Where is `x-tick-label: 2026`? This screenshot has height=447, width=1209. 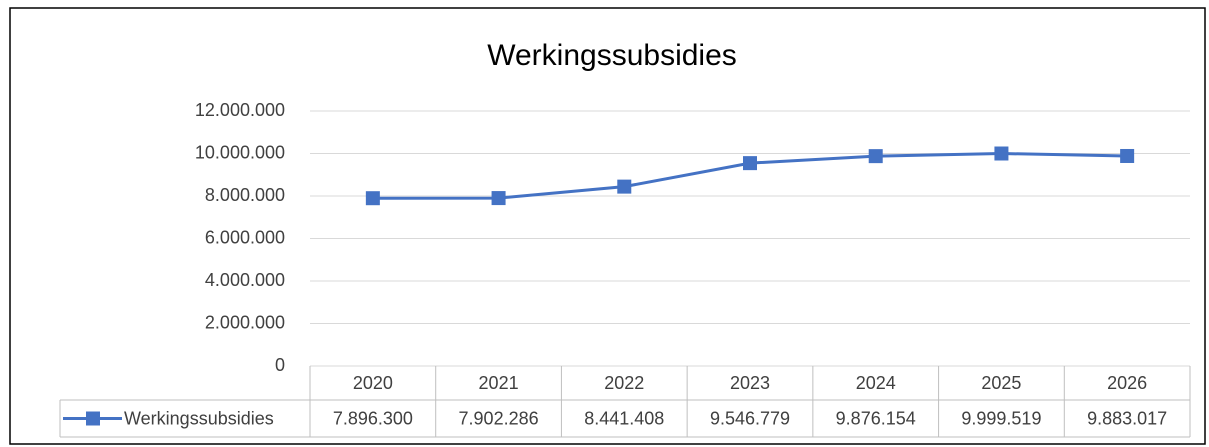
x-tick-label: 2026 is located at coordinates (1127, 383).